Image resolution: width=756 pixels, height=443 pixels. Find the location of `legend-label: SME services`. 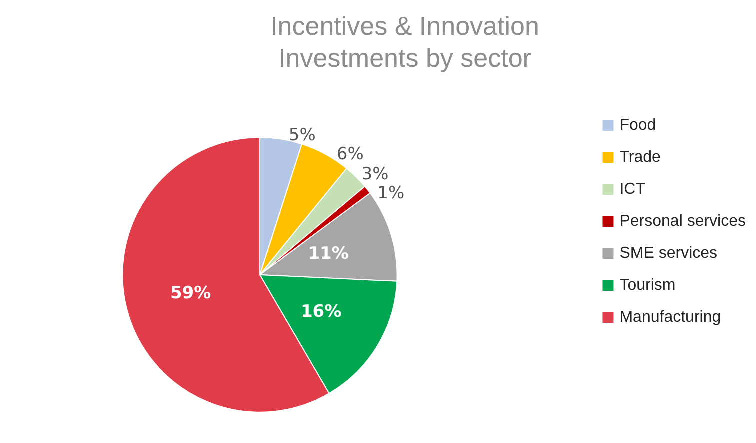

legend-label: SME services is located at coordinates (669, 253).